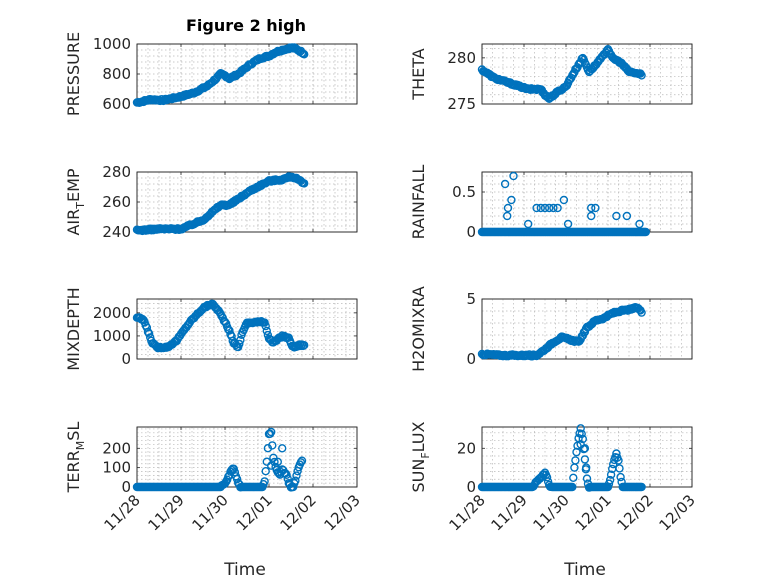  Describe the element at coordinates (466, 448) in the screenshot. I see `y-tick-label: 20` at that location.